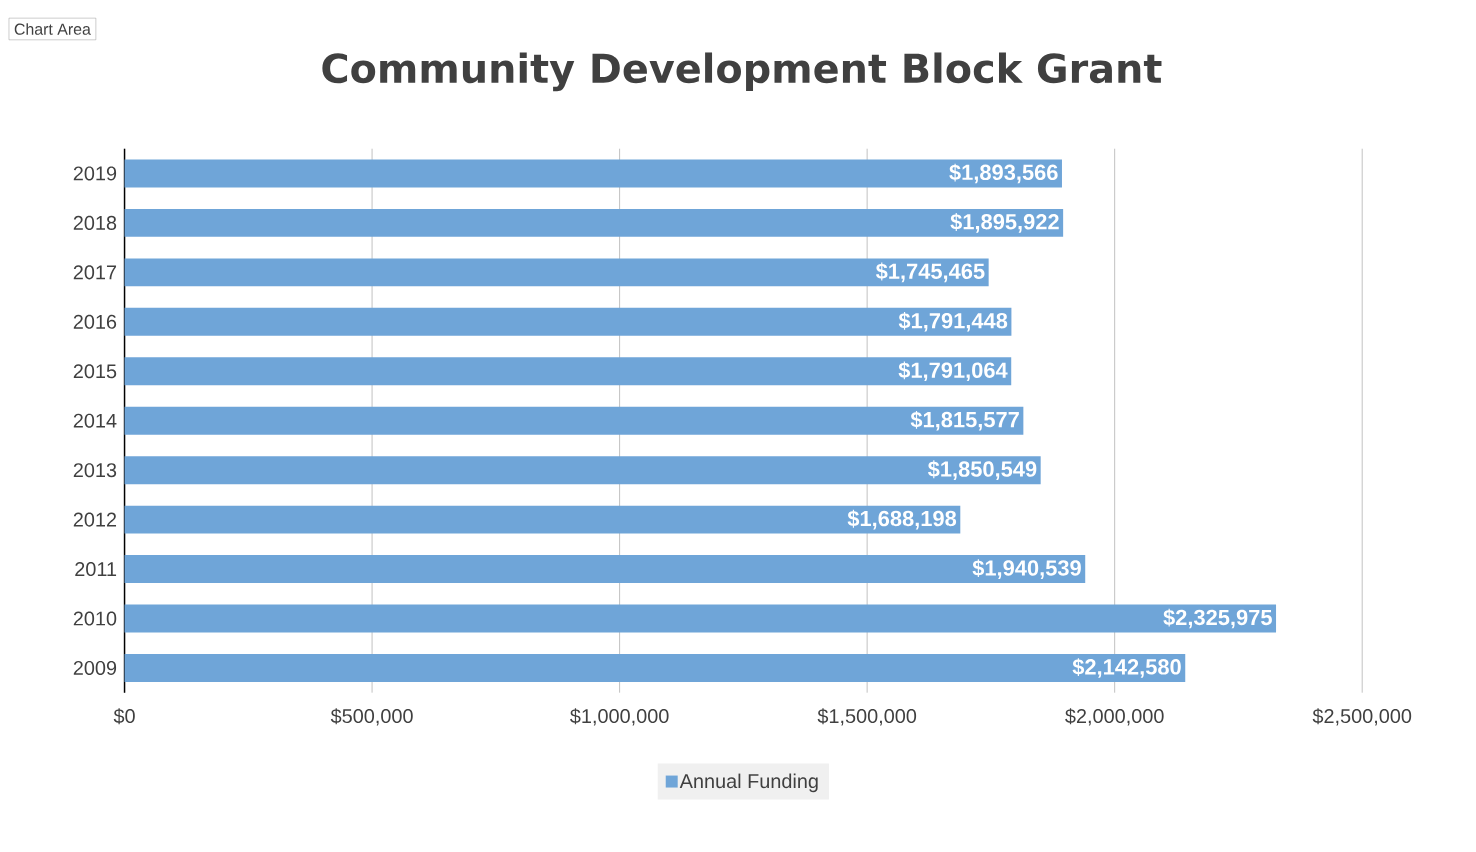  I want to click on y-tick-label: 2011, so click(96, 568).